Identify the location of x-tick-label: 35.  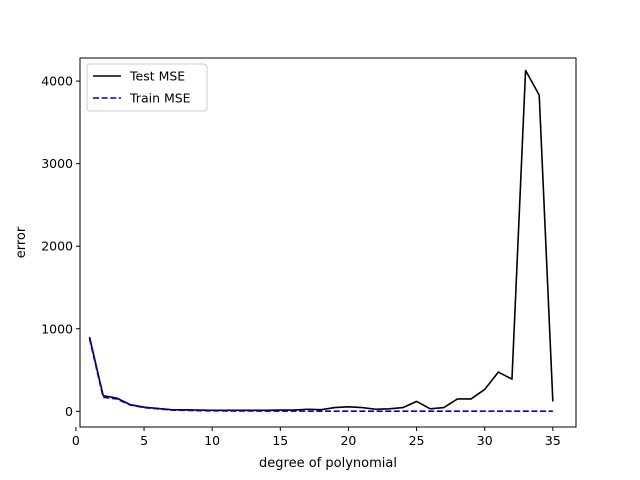
(553, 440).